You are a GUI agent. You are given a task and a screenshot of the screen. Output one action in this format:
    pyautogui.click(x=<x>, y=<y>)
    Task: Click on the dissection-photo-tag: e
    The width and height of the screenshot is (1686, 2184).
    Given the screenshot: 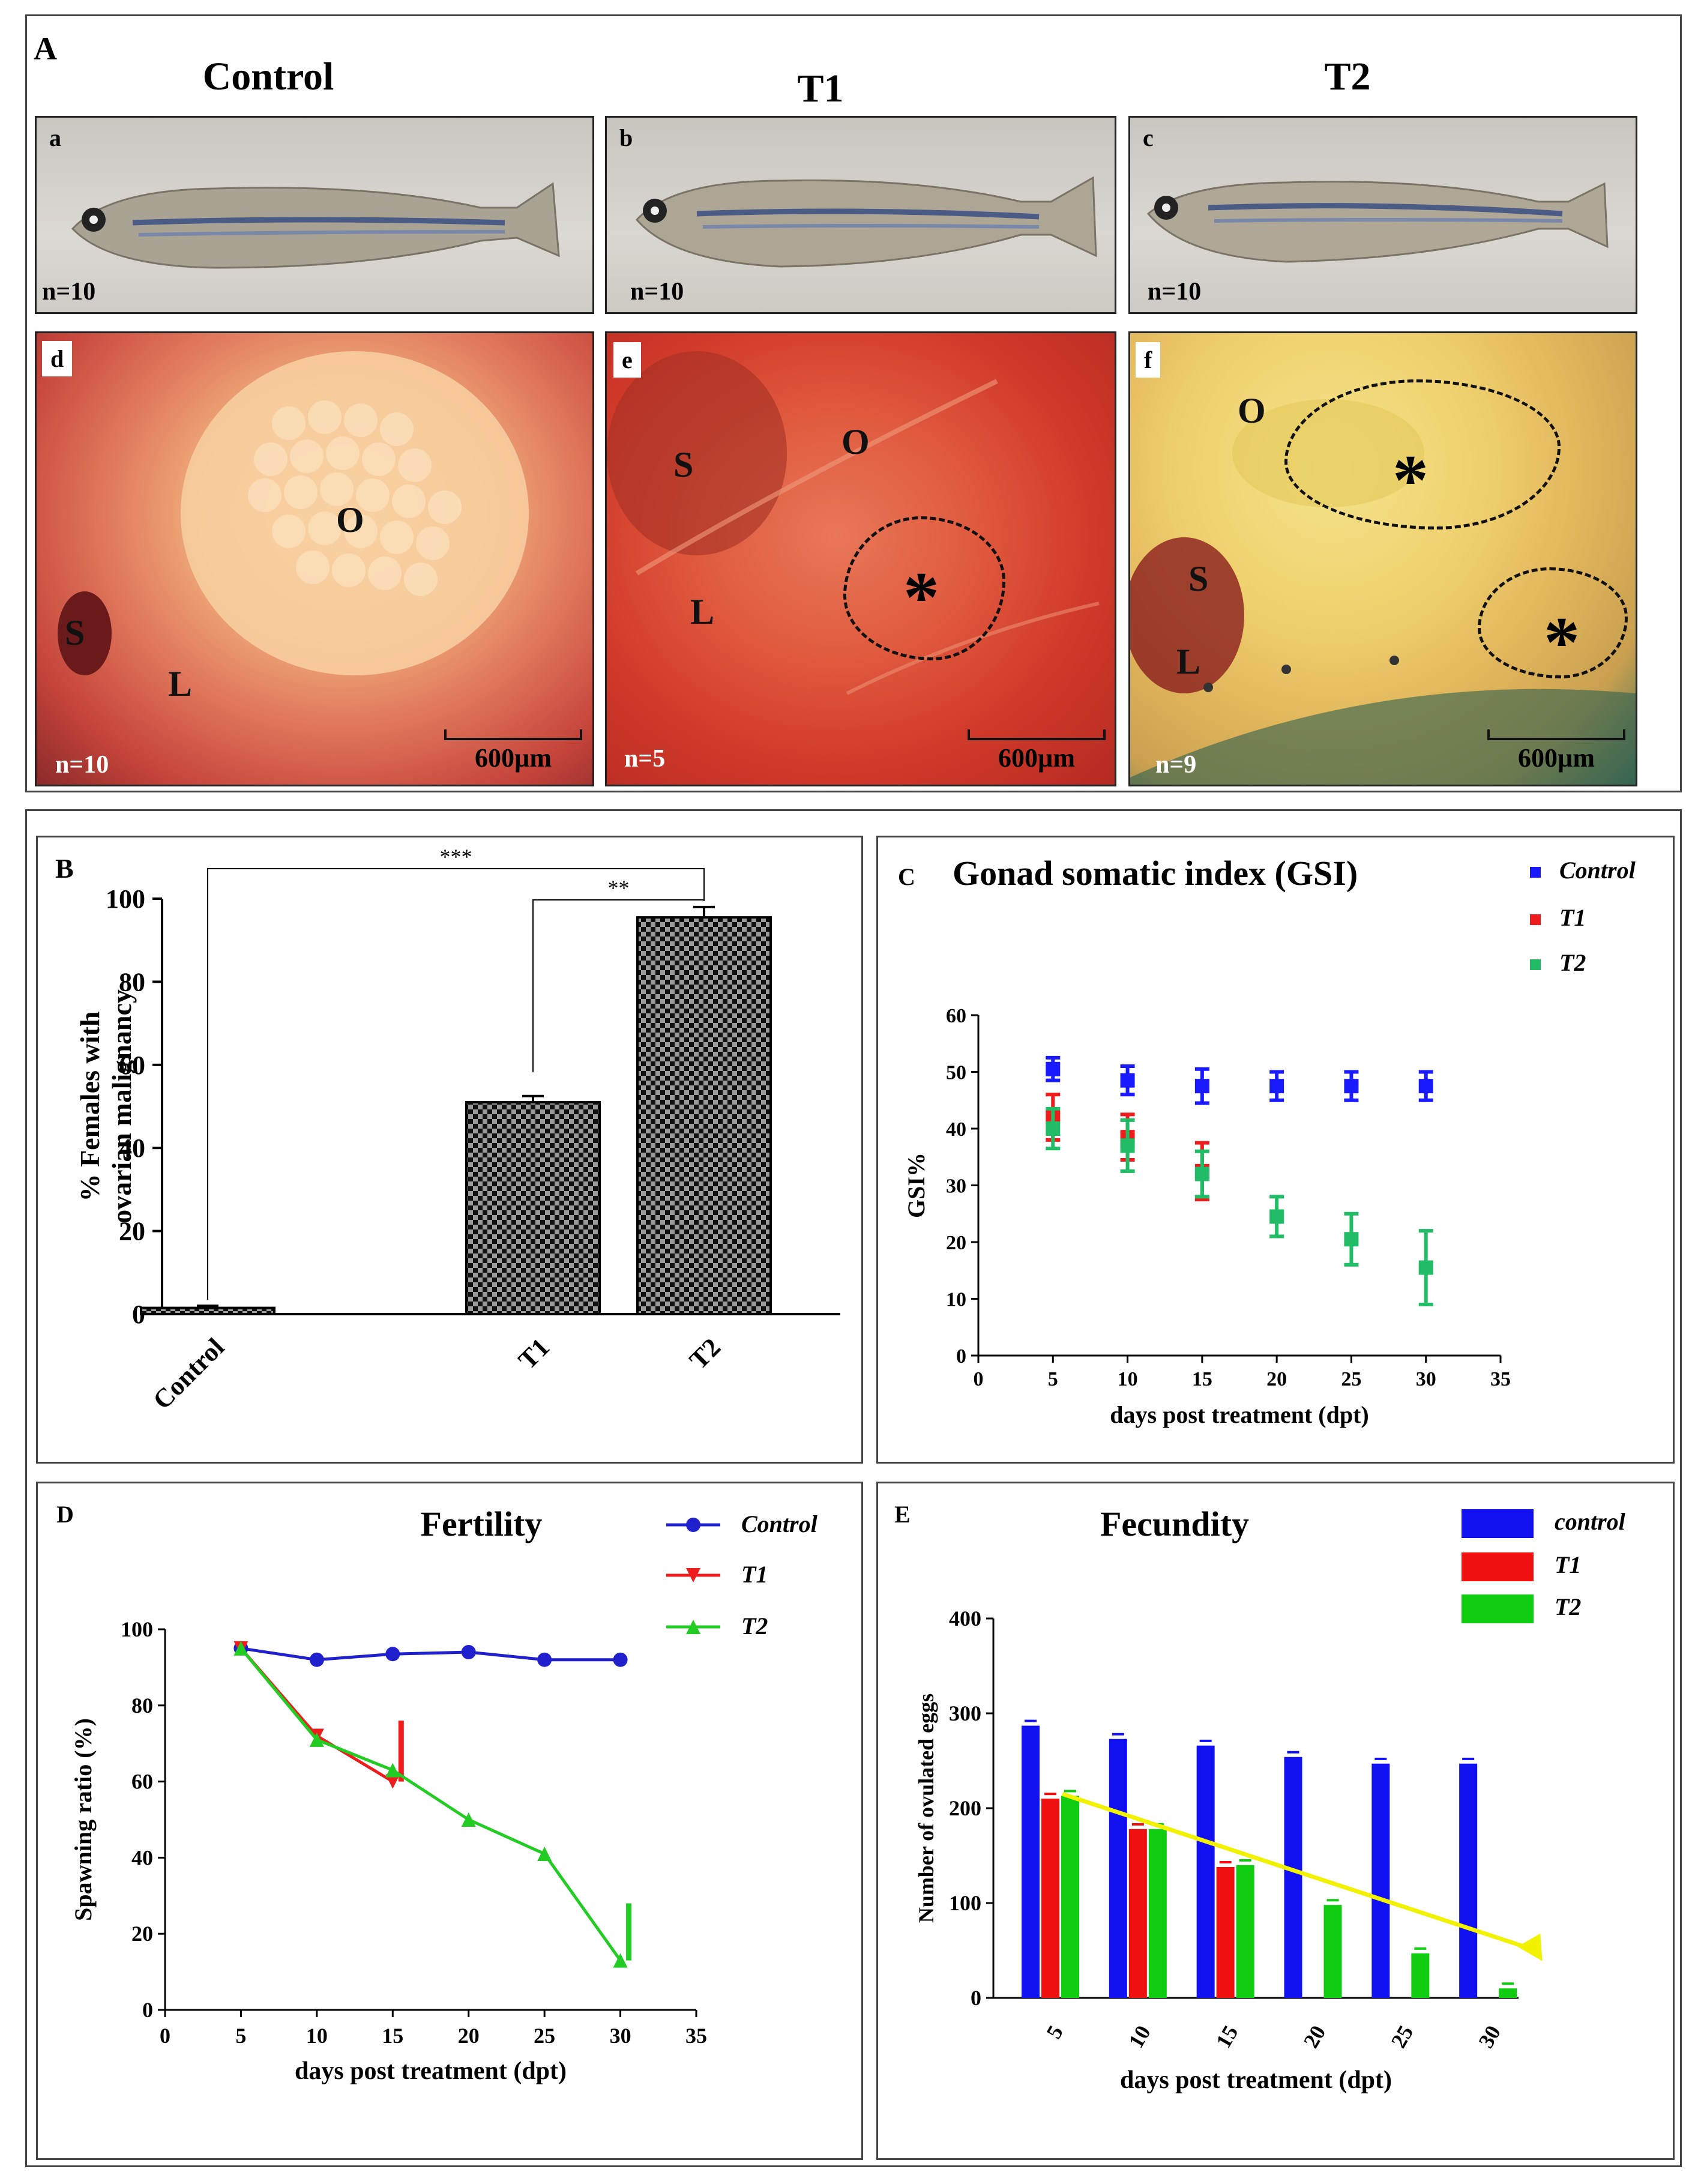 What is the action you would take?
    pyautogui.click(x=627, y=360)
    